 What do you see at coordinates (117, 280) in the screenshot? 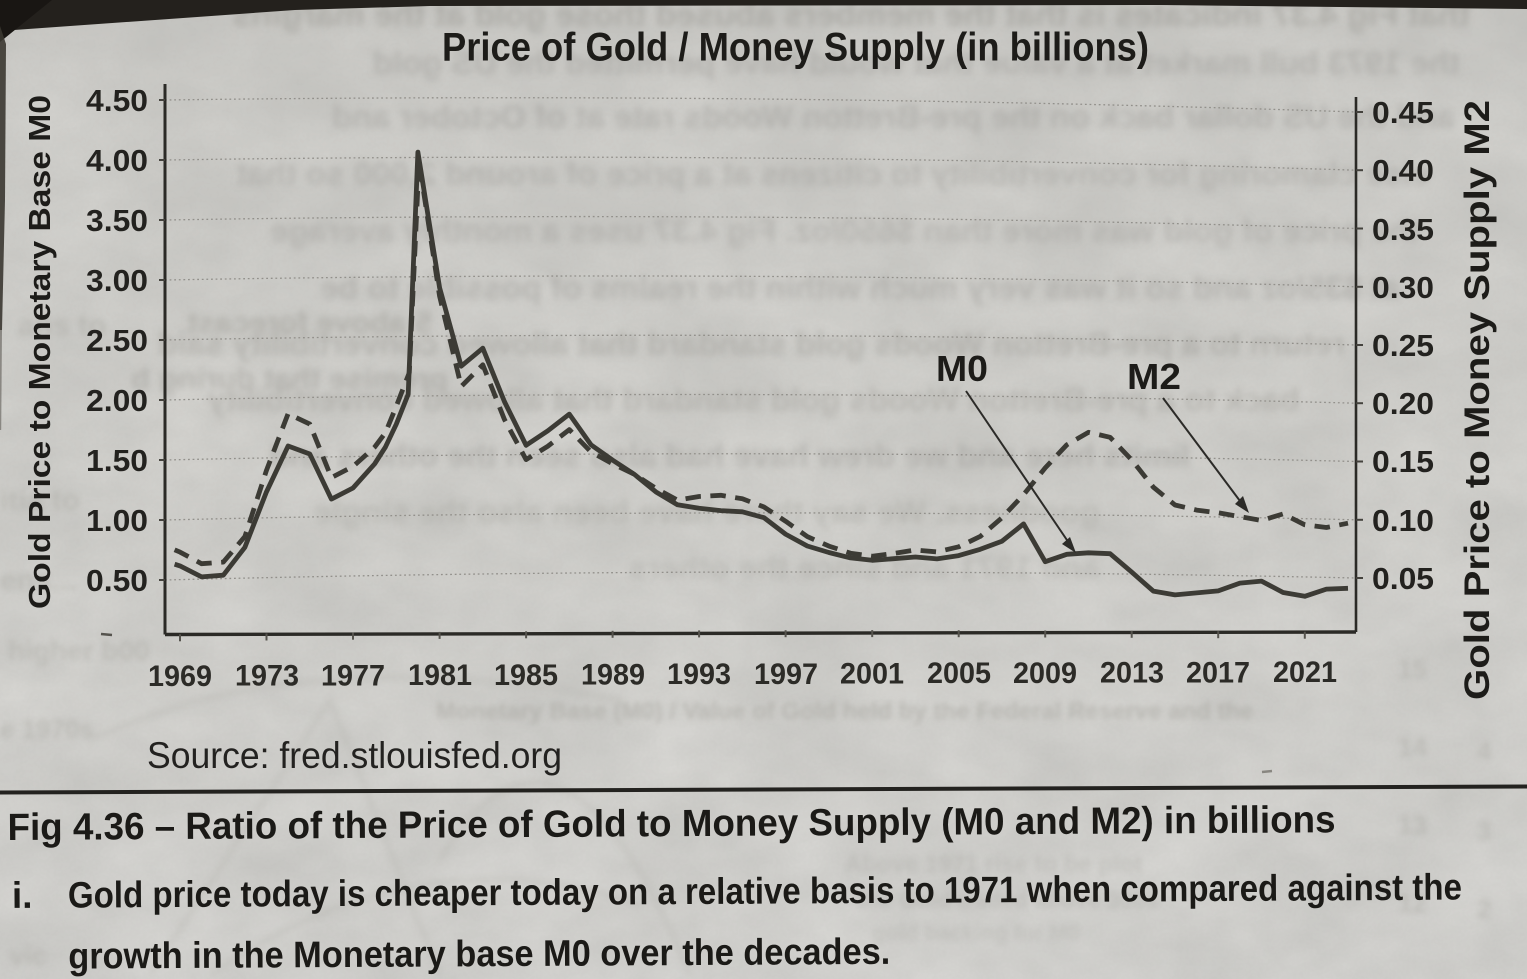
I see `svg-text: 3.00` at bounding box center [117, 280].